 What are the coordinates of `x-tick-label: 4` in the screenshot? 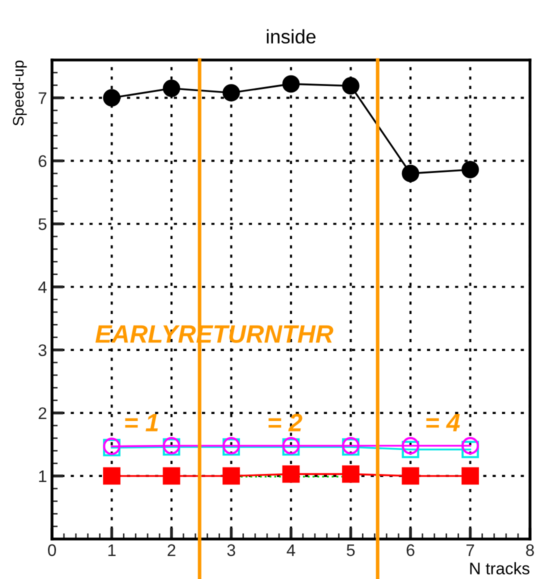 It's located at (291, 550).